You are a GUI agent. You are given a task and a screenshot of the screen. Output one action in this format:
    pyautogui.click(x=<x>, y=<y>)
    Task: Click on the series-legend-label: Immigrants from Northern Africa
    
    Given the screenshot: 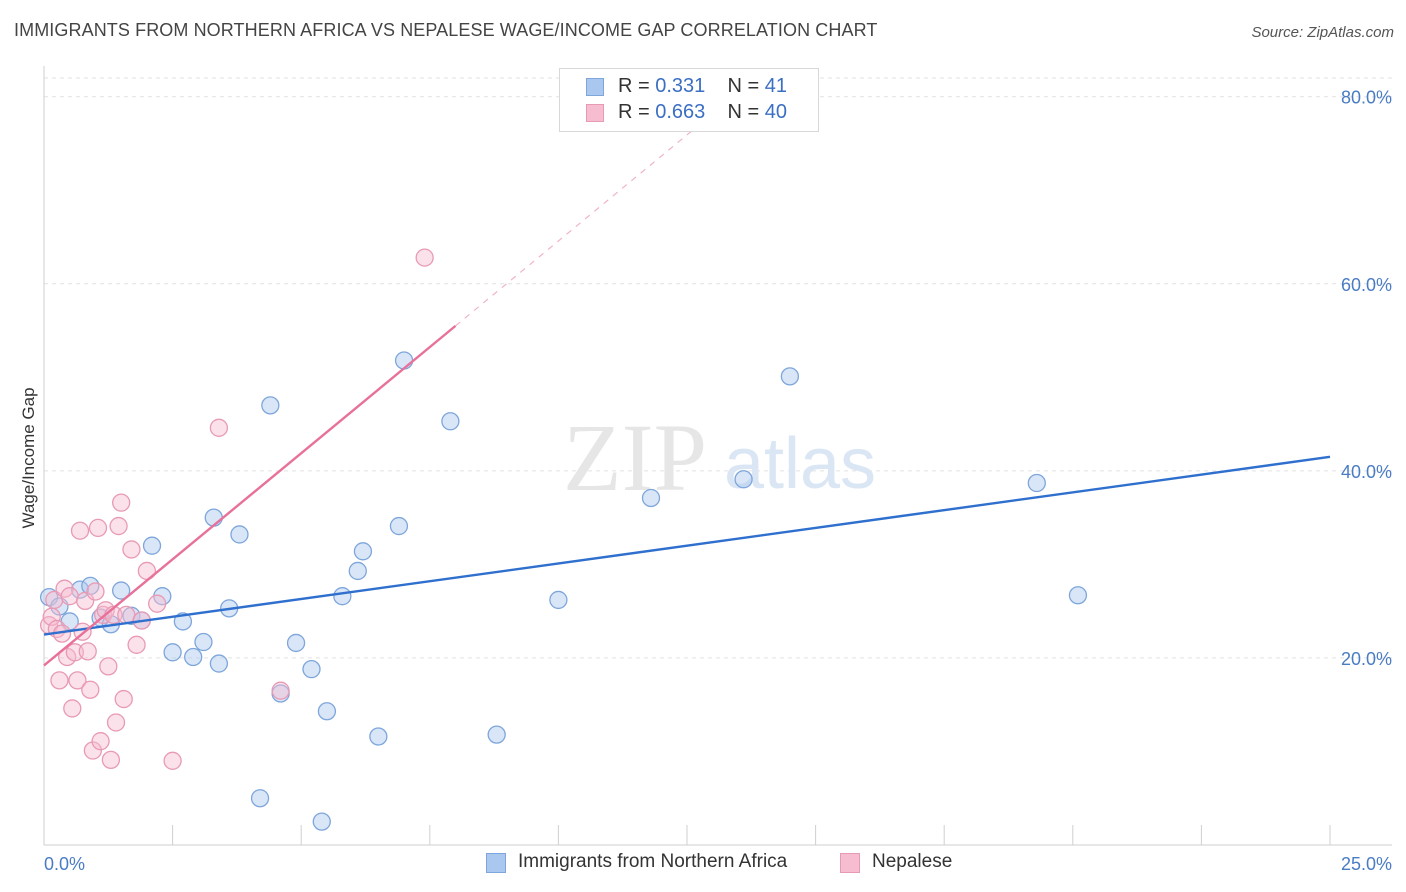 What is the action you would take?
    pyautogui.click(x=653, y=861)
    